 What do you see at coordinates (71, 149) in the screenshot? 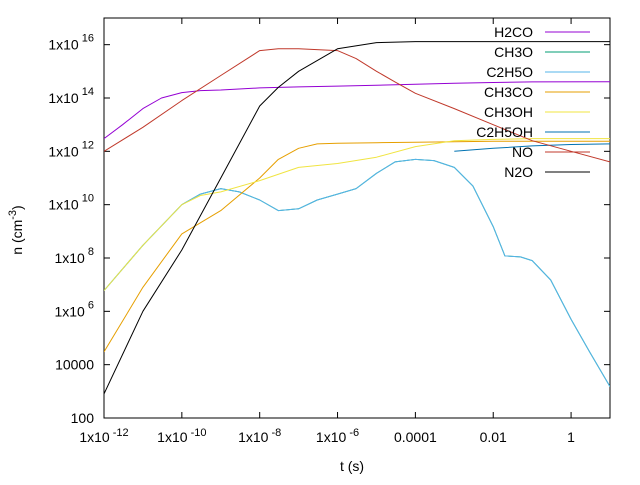
I see `y-tick-label: 1x10 12` at bounding box center [71, 149].